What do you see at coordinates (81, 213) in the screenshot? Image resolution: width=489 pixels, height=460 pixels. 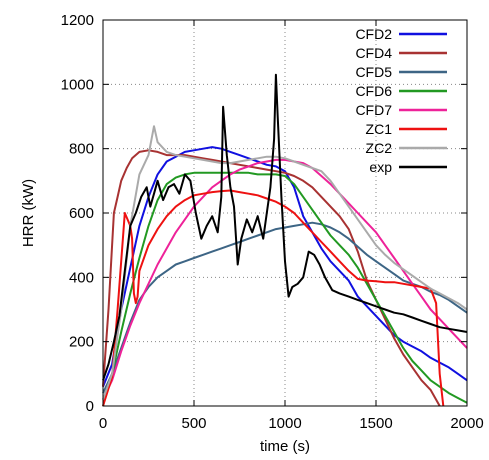 I see `y-tick-label: 600` at bounding box center [81, 213].